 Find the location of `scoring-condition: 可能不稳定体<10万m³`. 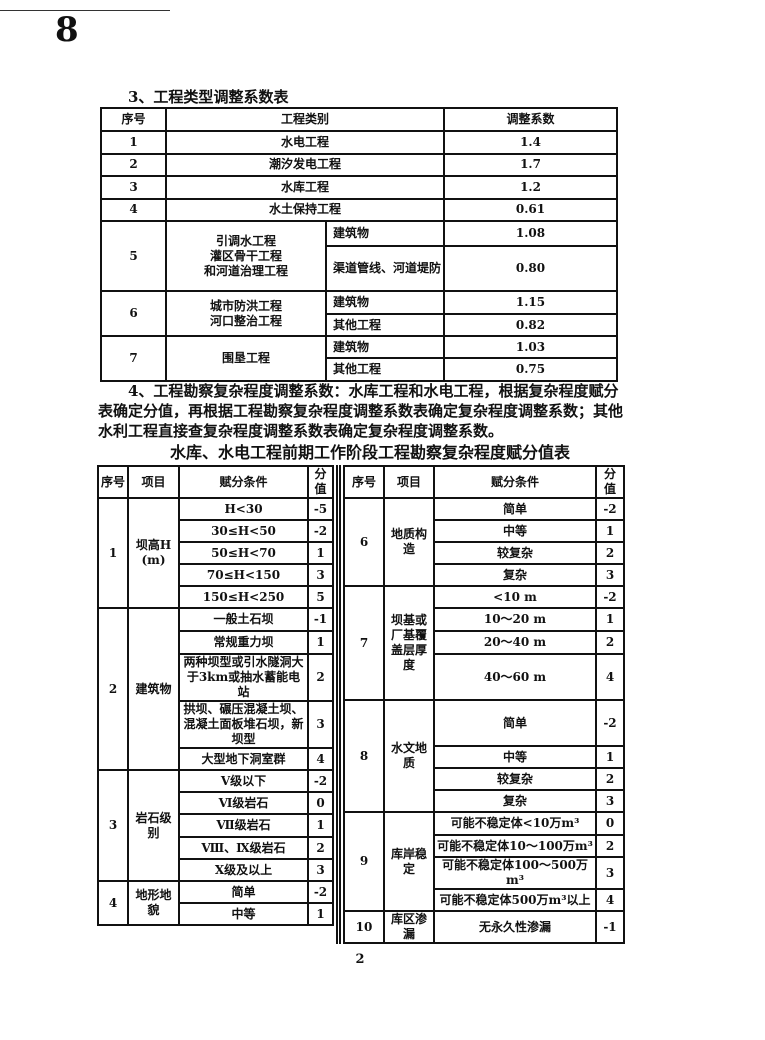

scoring-condition: 可能不稳定体<10万m³ is located at coordinates (515, 823).